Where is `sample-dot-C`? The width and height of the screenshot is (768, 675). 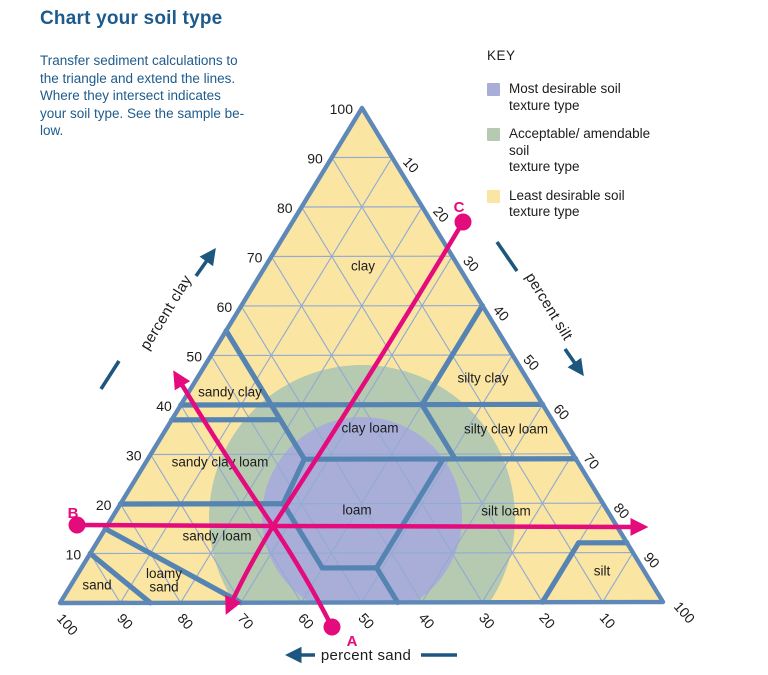
sample-dot-C is located at coordinates (463, 222).